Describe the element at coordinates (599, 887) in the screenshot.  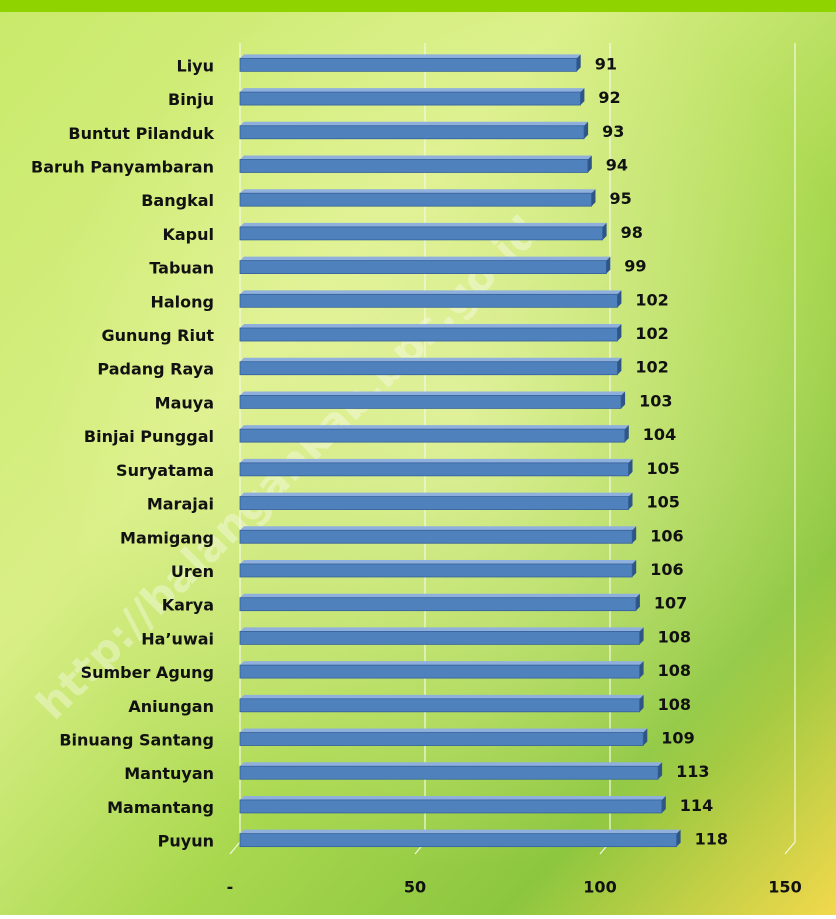
I see `x-tick-label: 100` at that location.